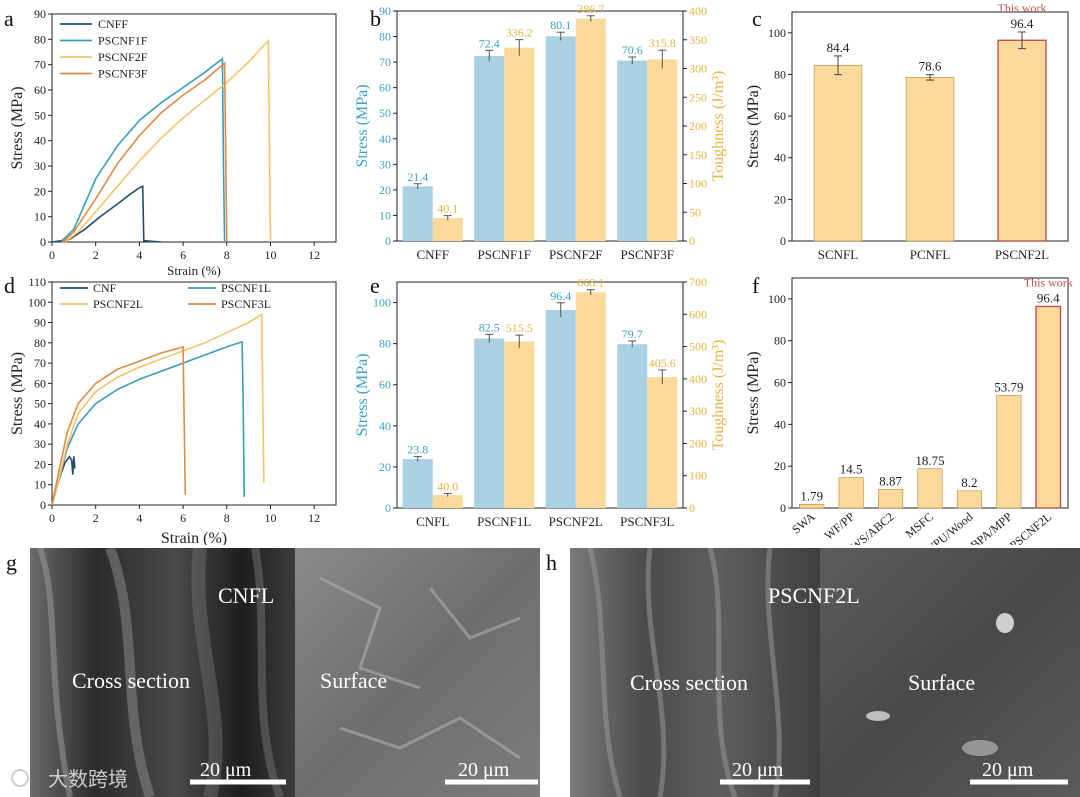  Describe the element at coordinates (698, 97) in the screenshot. I see `y2-tick-label: 250` at that location.